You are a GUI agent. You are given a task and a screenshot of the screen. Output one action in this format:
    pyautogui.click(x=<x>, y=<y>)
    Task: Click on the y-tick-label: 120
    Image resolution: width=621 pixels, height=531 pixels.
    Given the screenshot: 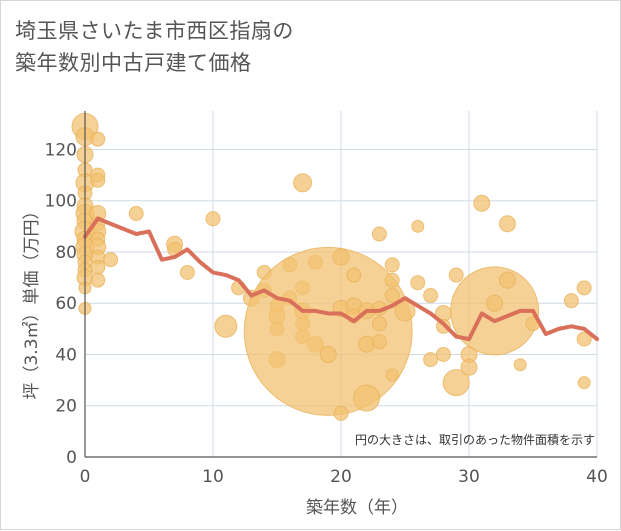 What is the action you would take?
    pyautogui.click(x=61, y=150)
    